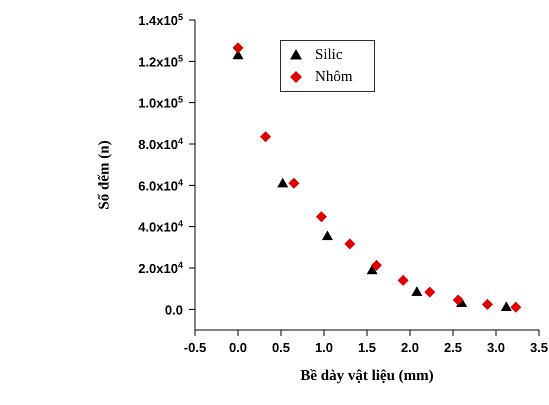 This screenshot has width=549, height=405. I want to click on y-tick-label: 4.0x10$^{4}$, so click(160, 226).